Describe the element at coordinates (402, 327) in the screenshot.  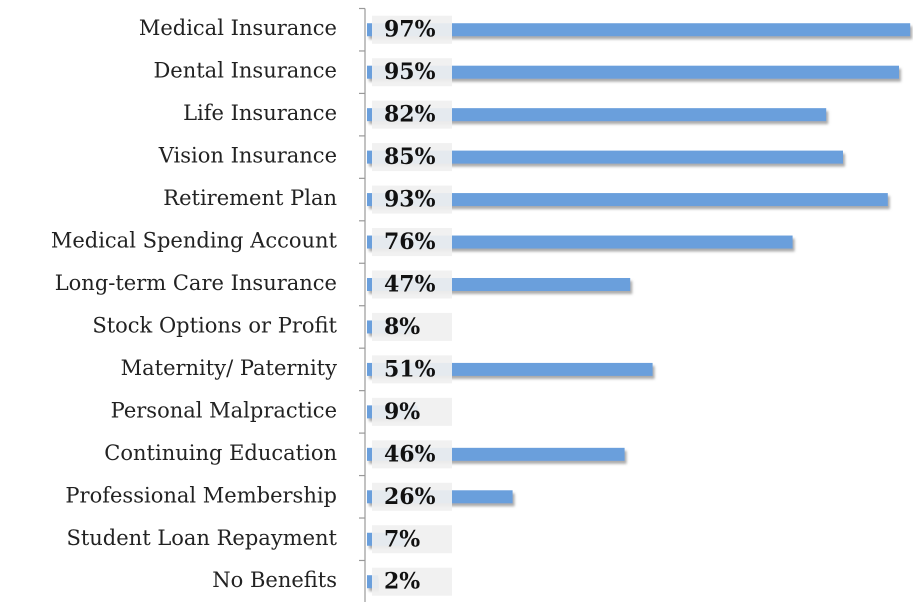
I see `value-label: 8%` at that location.